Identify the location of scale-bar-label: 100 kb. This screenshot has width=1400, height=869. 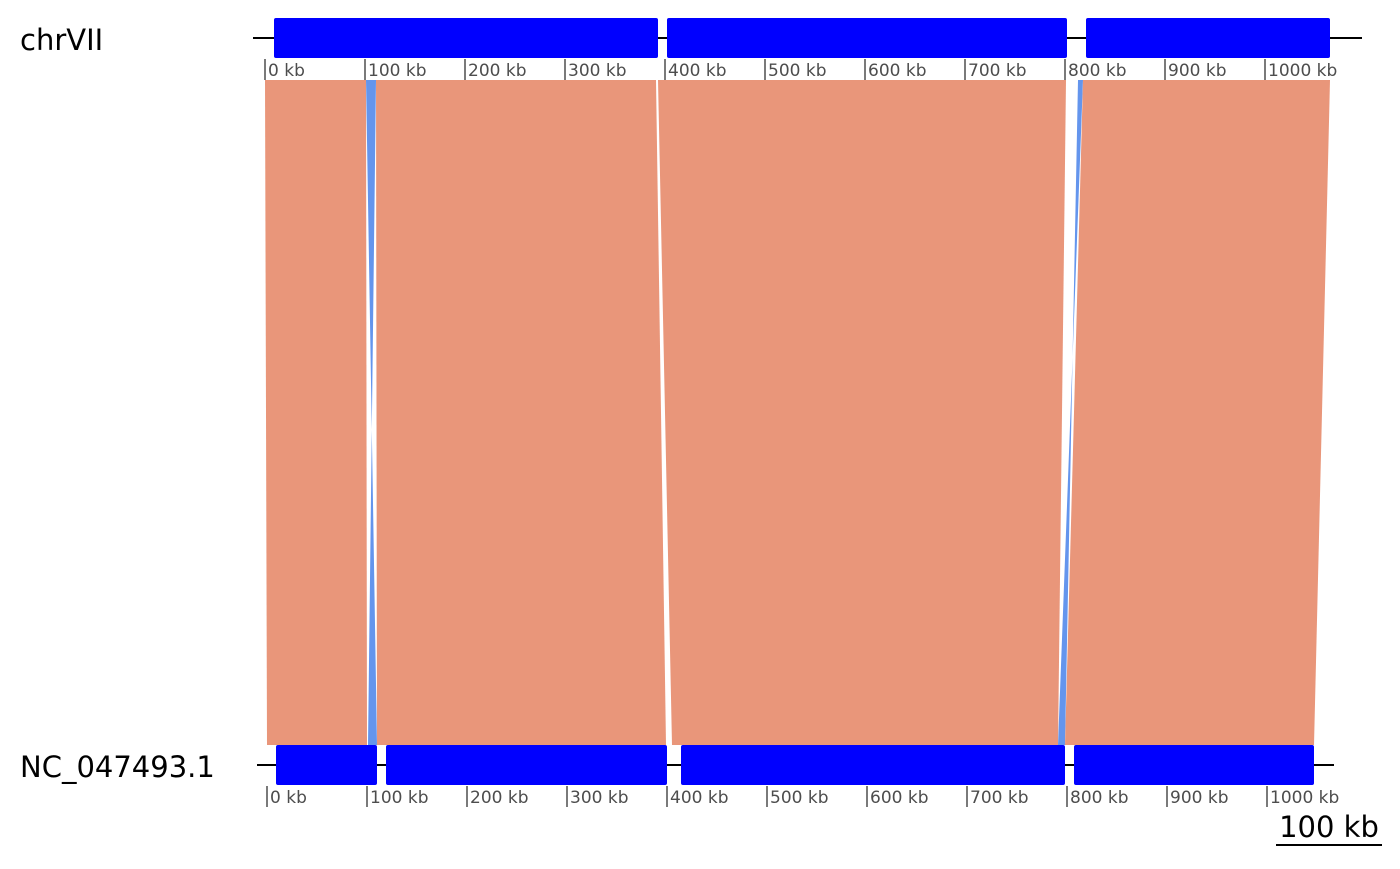
(1329, 827).